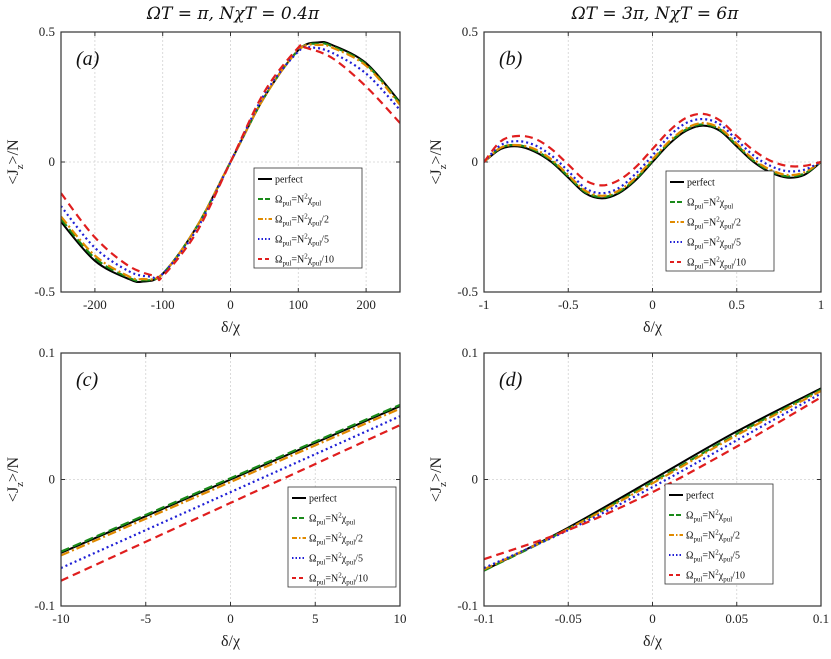 The height and width of the screenshot is (659, 831). Describe the element at coordinates (163, 304) in the screenshot. I see `x-tick-label: -100` at that location.